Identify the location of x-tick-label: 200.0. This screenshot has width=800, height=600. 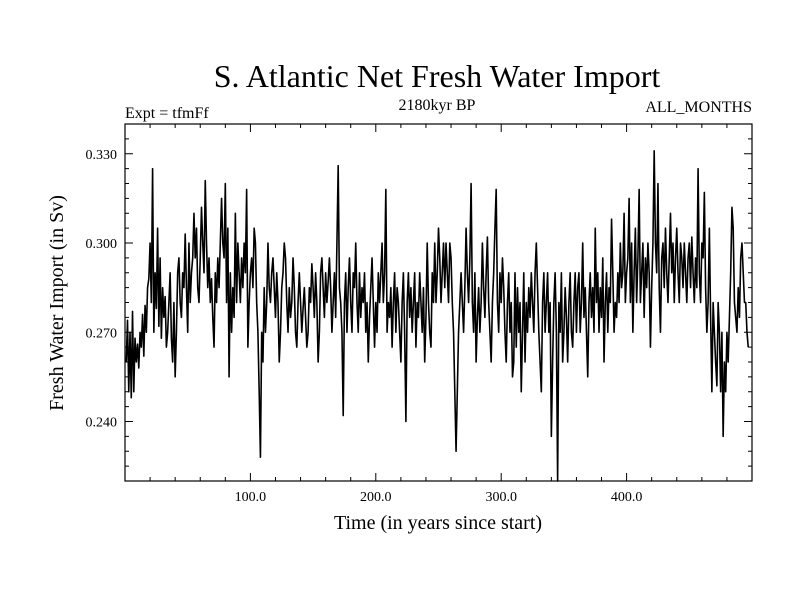
(376, 497).